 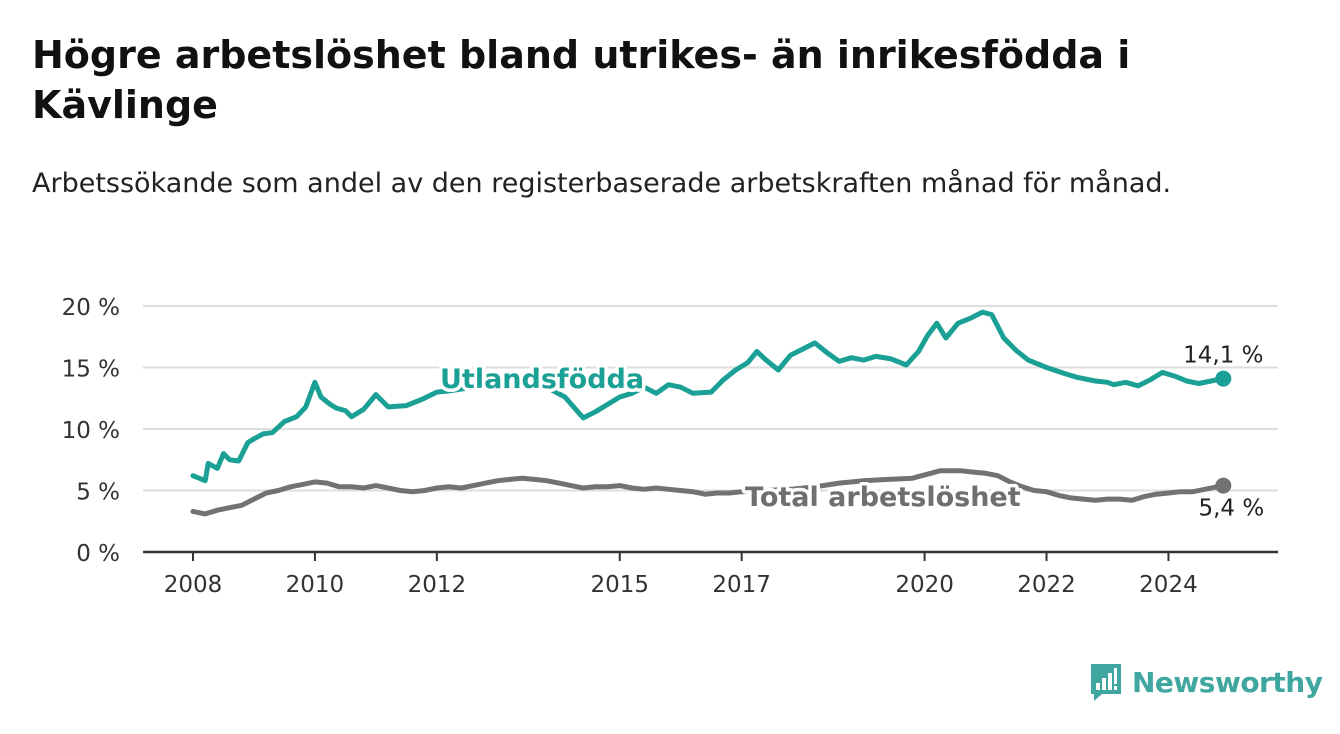 What do you see at coordinates (924, 585) in the screenshot?
I see `x-tick-label: 2020` at bounding box center [924, 585].